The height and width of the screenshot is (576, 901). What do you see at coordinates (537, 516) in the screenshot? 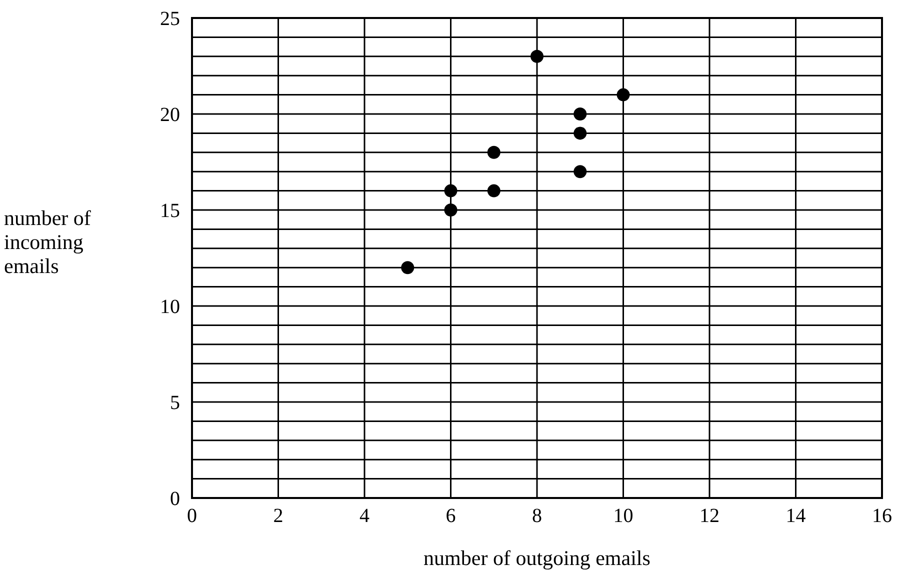
I see `x-tick-label: 8` at bounding box center [537, 516].